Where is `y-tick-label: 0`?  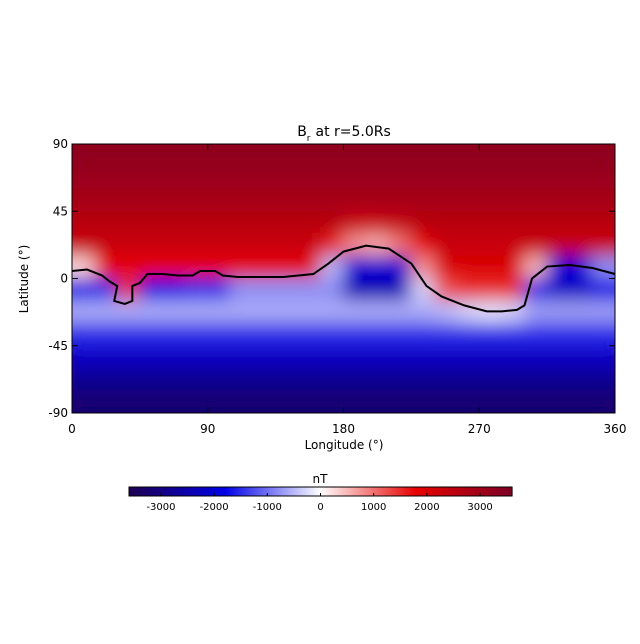
y-tick-label: 0 is located at coordinates (64, 279).